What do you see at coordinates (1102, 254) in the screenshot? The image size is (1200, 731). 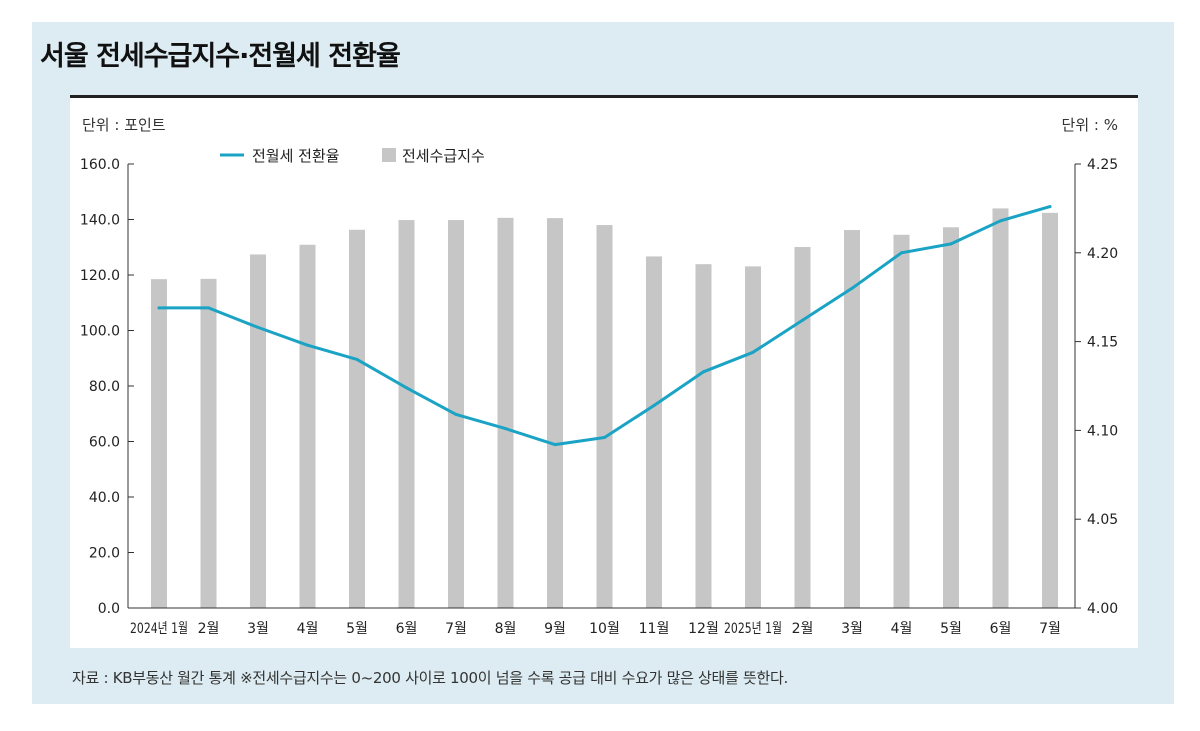 I see `right-tick-label: 4.20` at bounding box center [1102, 254].